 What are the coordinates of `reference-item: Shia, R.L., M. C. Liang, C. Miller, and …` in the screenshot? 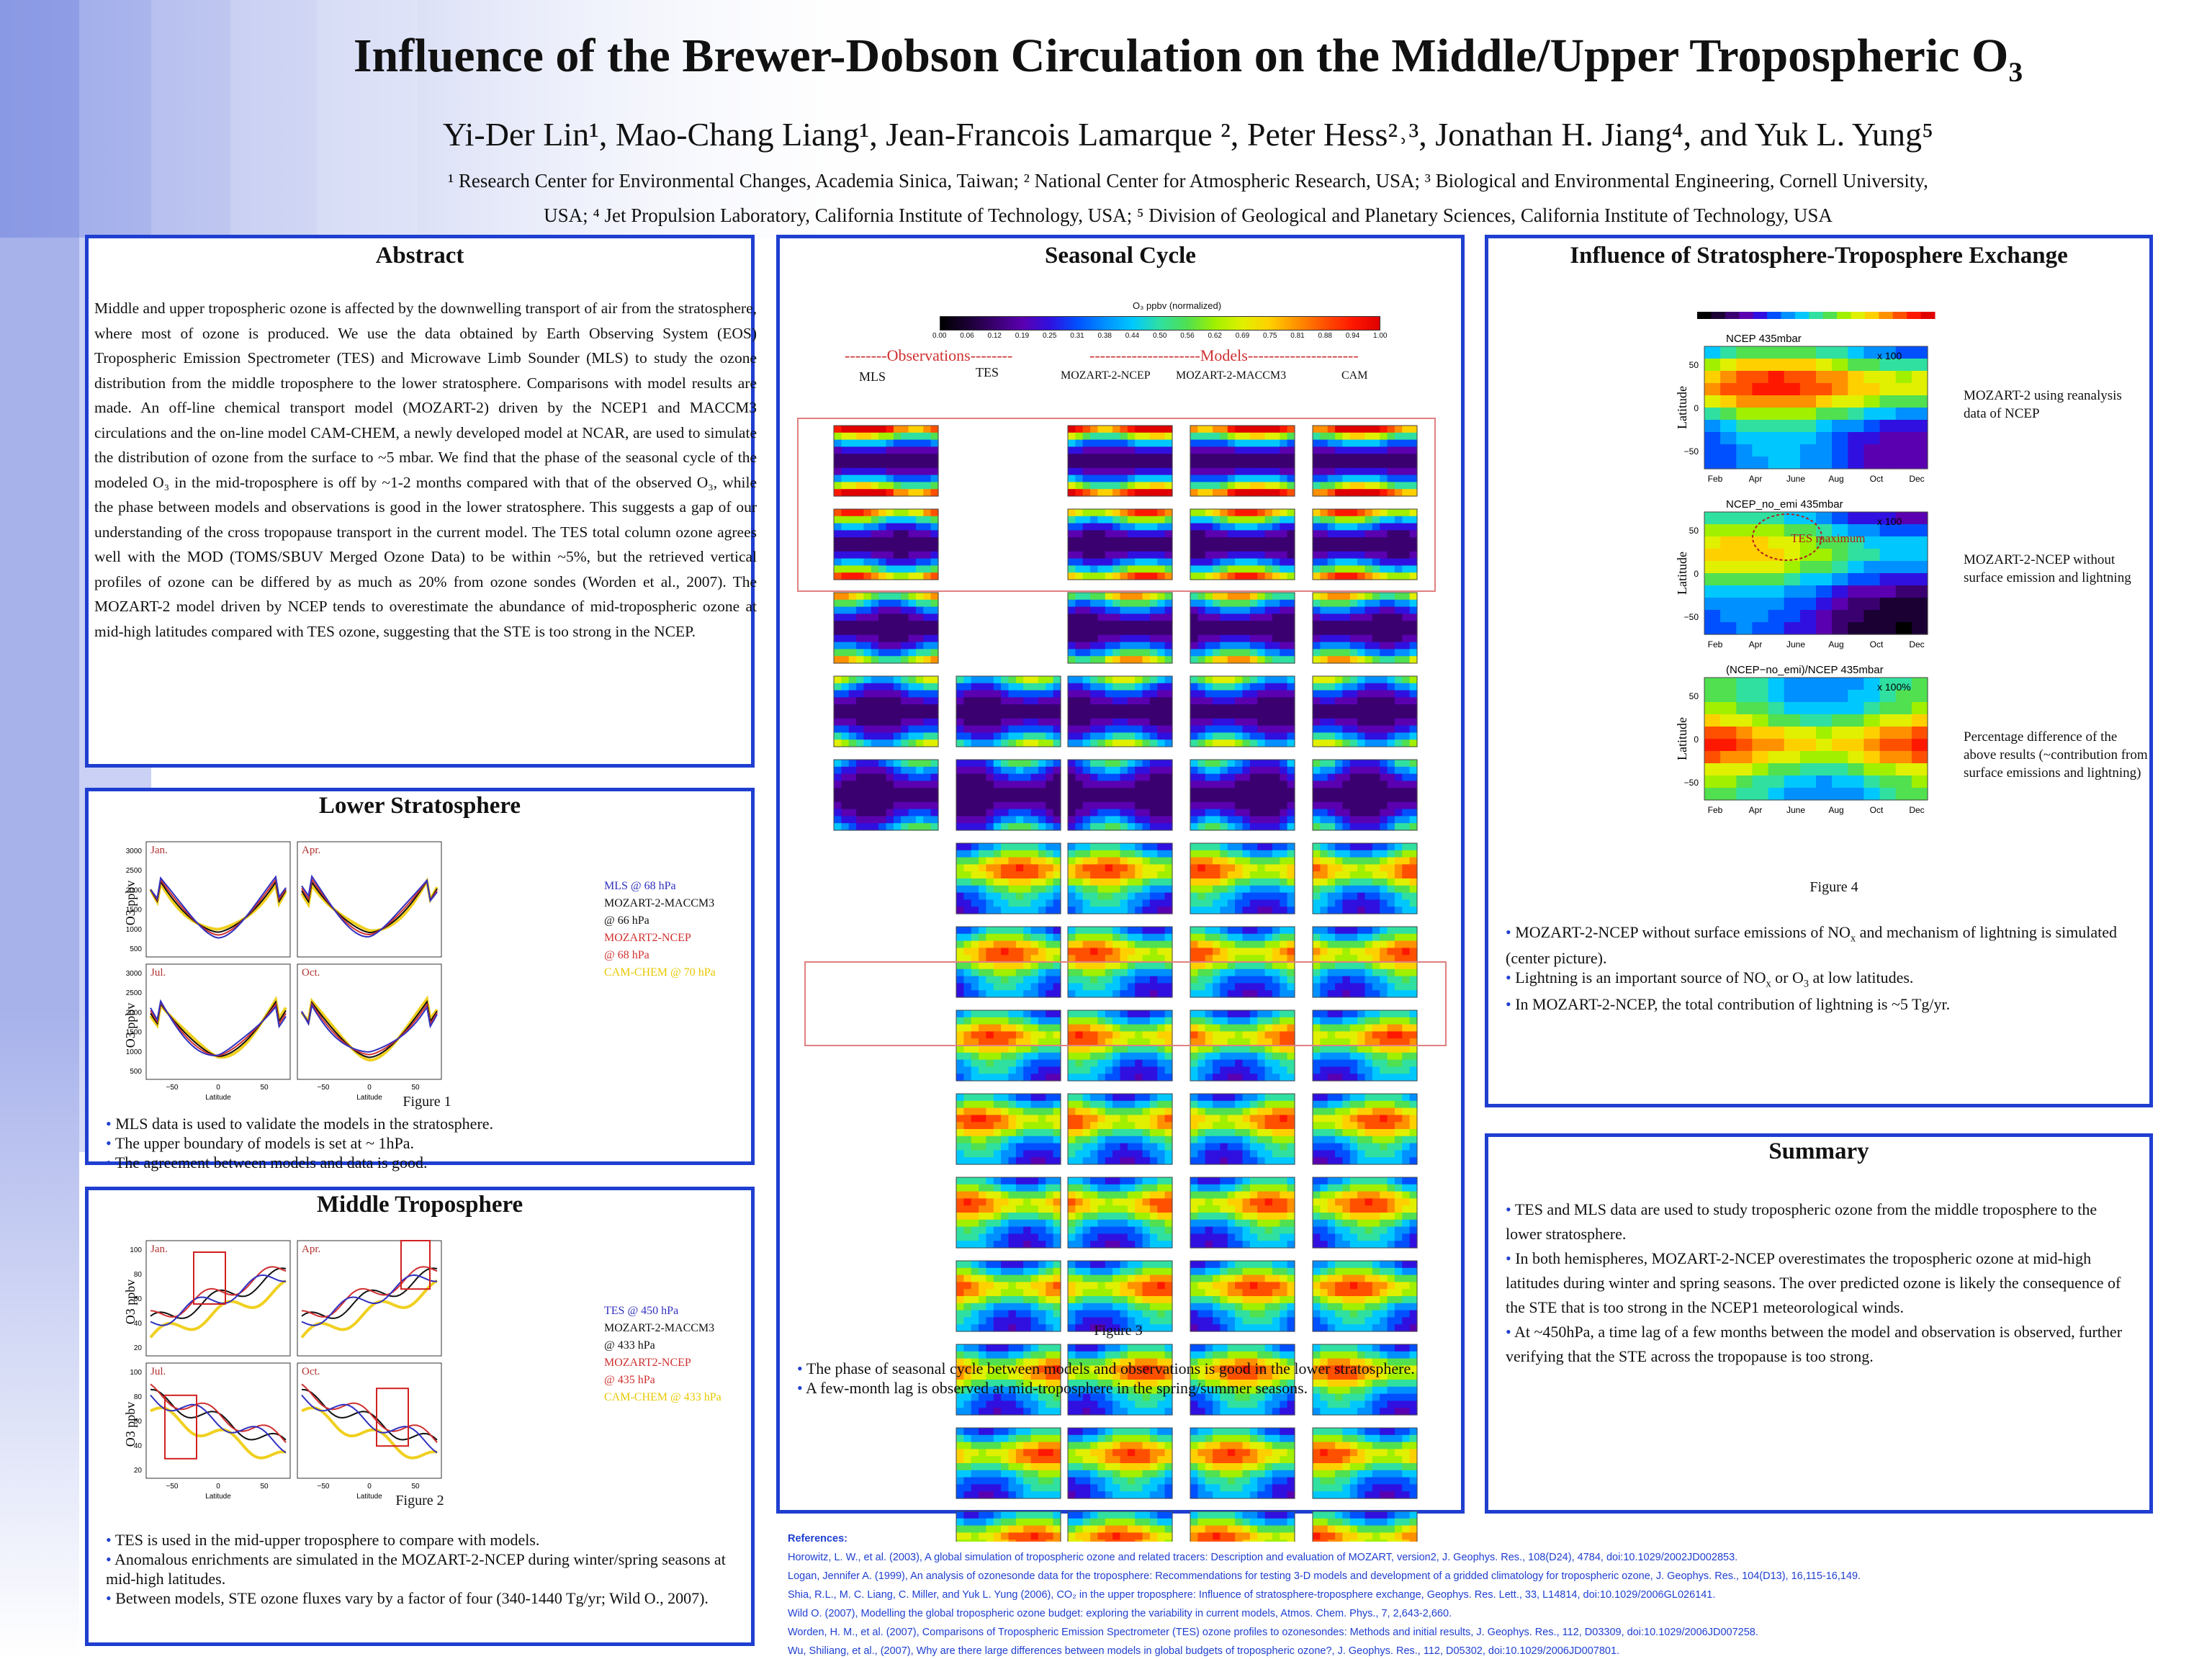 It's located at (1252, 1595).